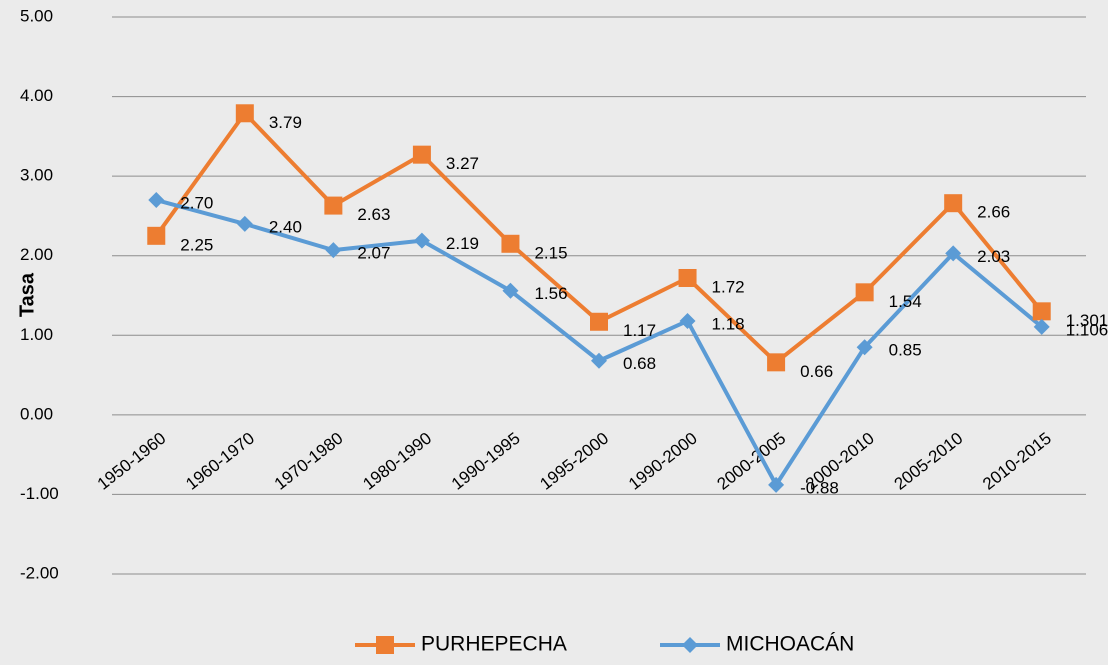 The height and width of the screenshot is (665, 1108). What do you see at coordinates (462, 243) in the screenshot?
I see `data-label: 2.19` at bounding box center [462, 243].